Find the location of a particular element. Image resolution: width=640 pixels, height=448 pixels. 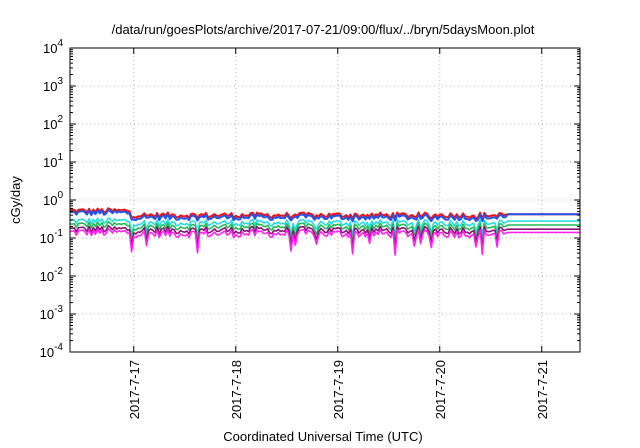

y-tick-label: 10⁴ is located at coordinates (53, 47).